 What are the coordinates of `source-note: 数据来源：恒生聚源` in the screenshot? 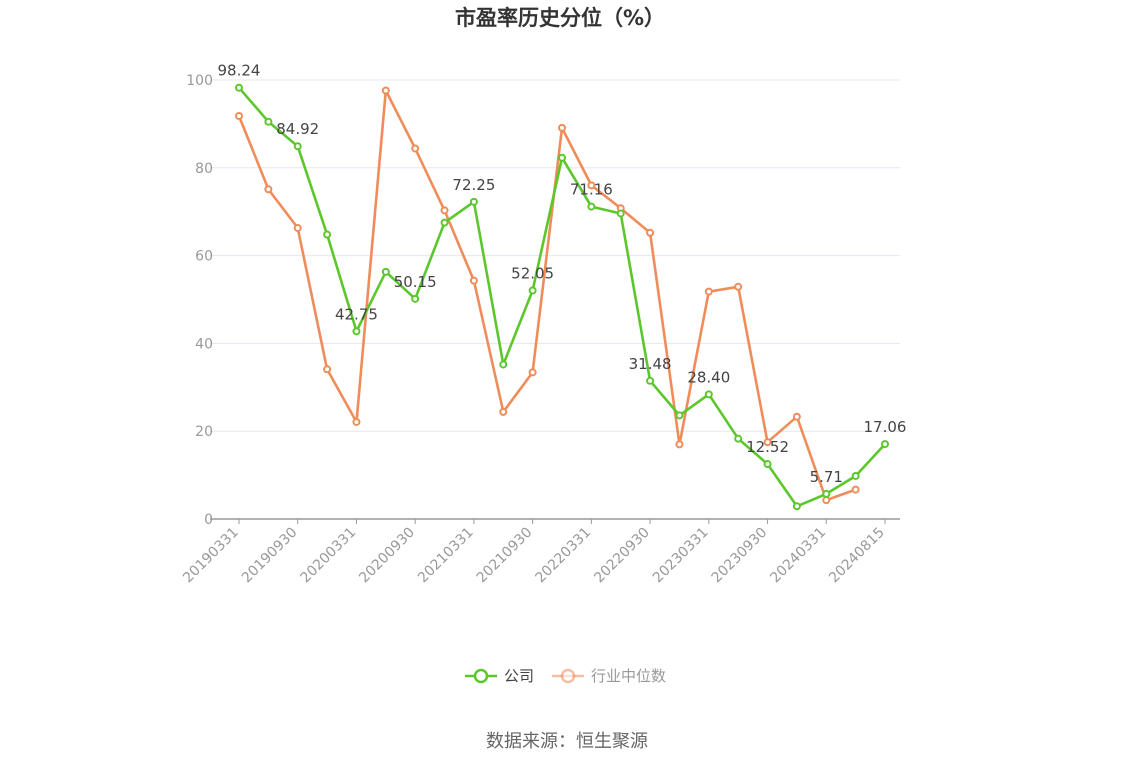 It's located at (567, 741).